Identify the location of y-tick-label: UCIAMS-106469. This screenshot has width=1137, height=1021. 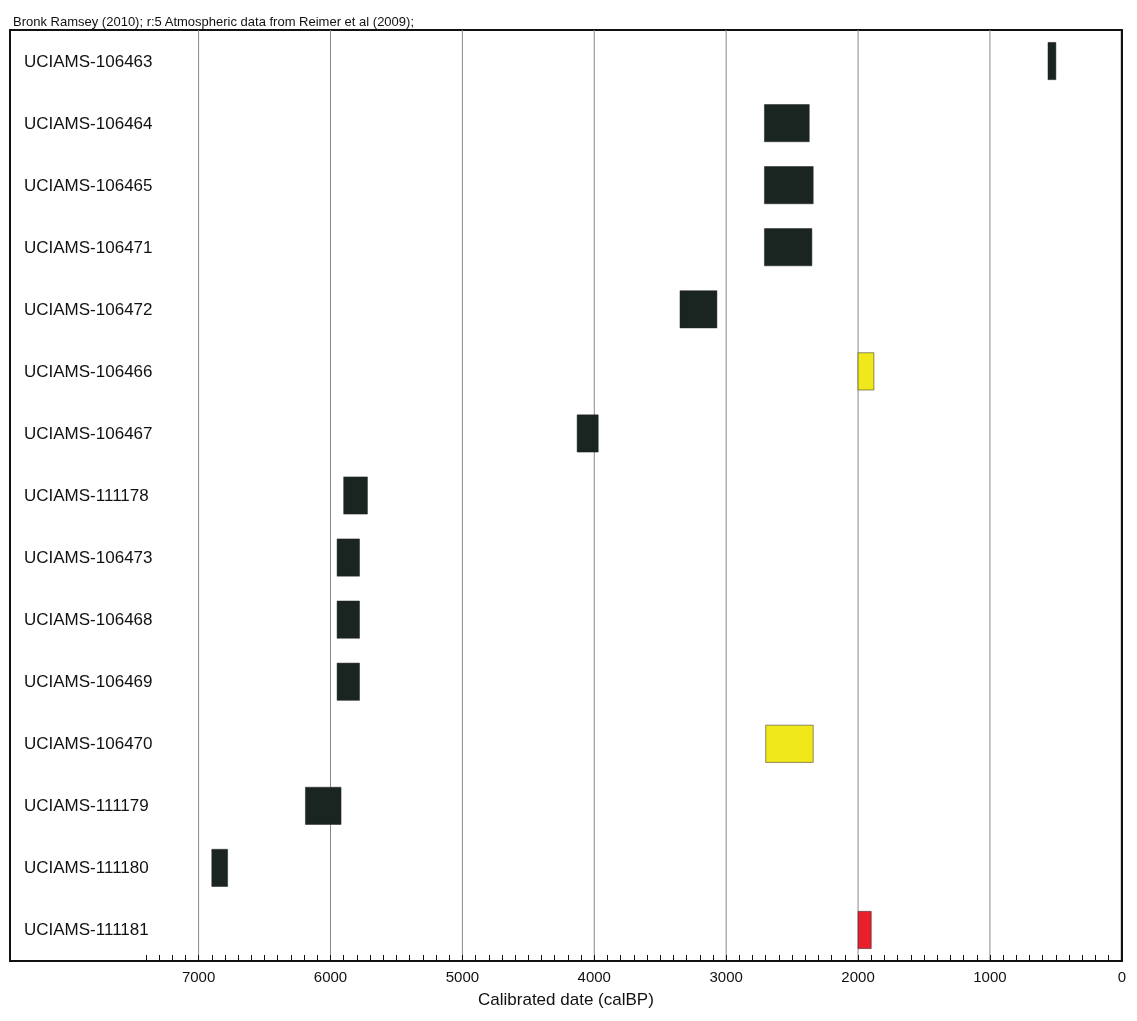
(88, 682).